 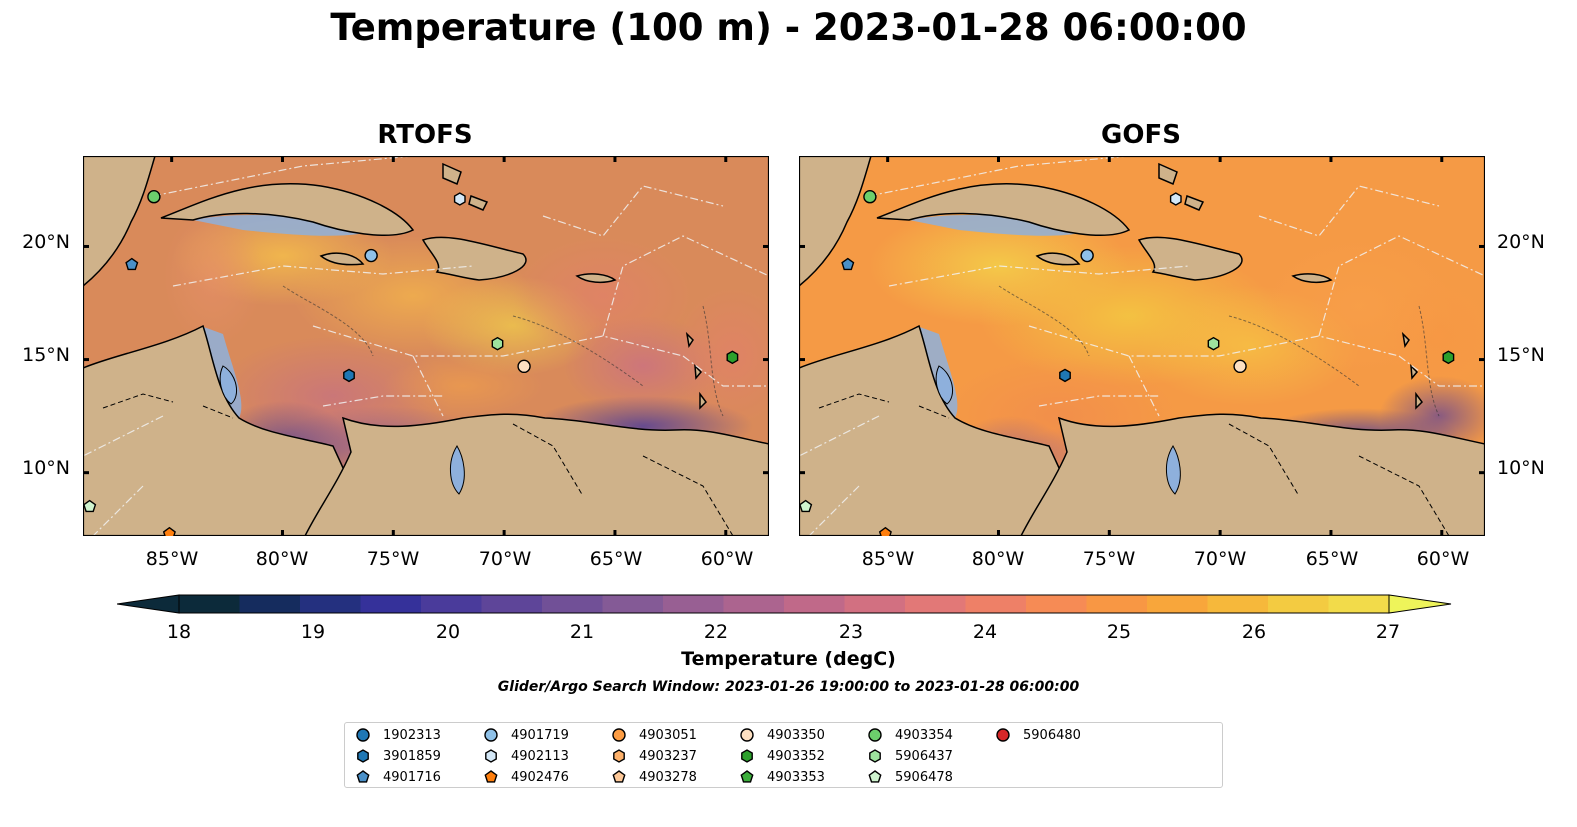 What do you see at coordinates (540, 735) in the screenshot?
I see `legend-label: 4901719` at bounding box center [540, 735].